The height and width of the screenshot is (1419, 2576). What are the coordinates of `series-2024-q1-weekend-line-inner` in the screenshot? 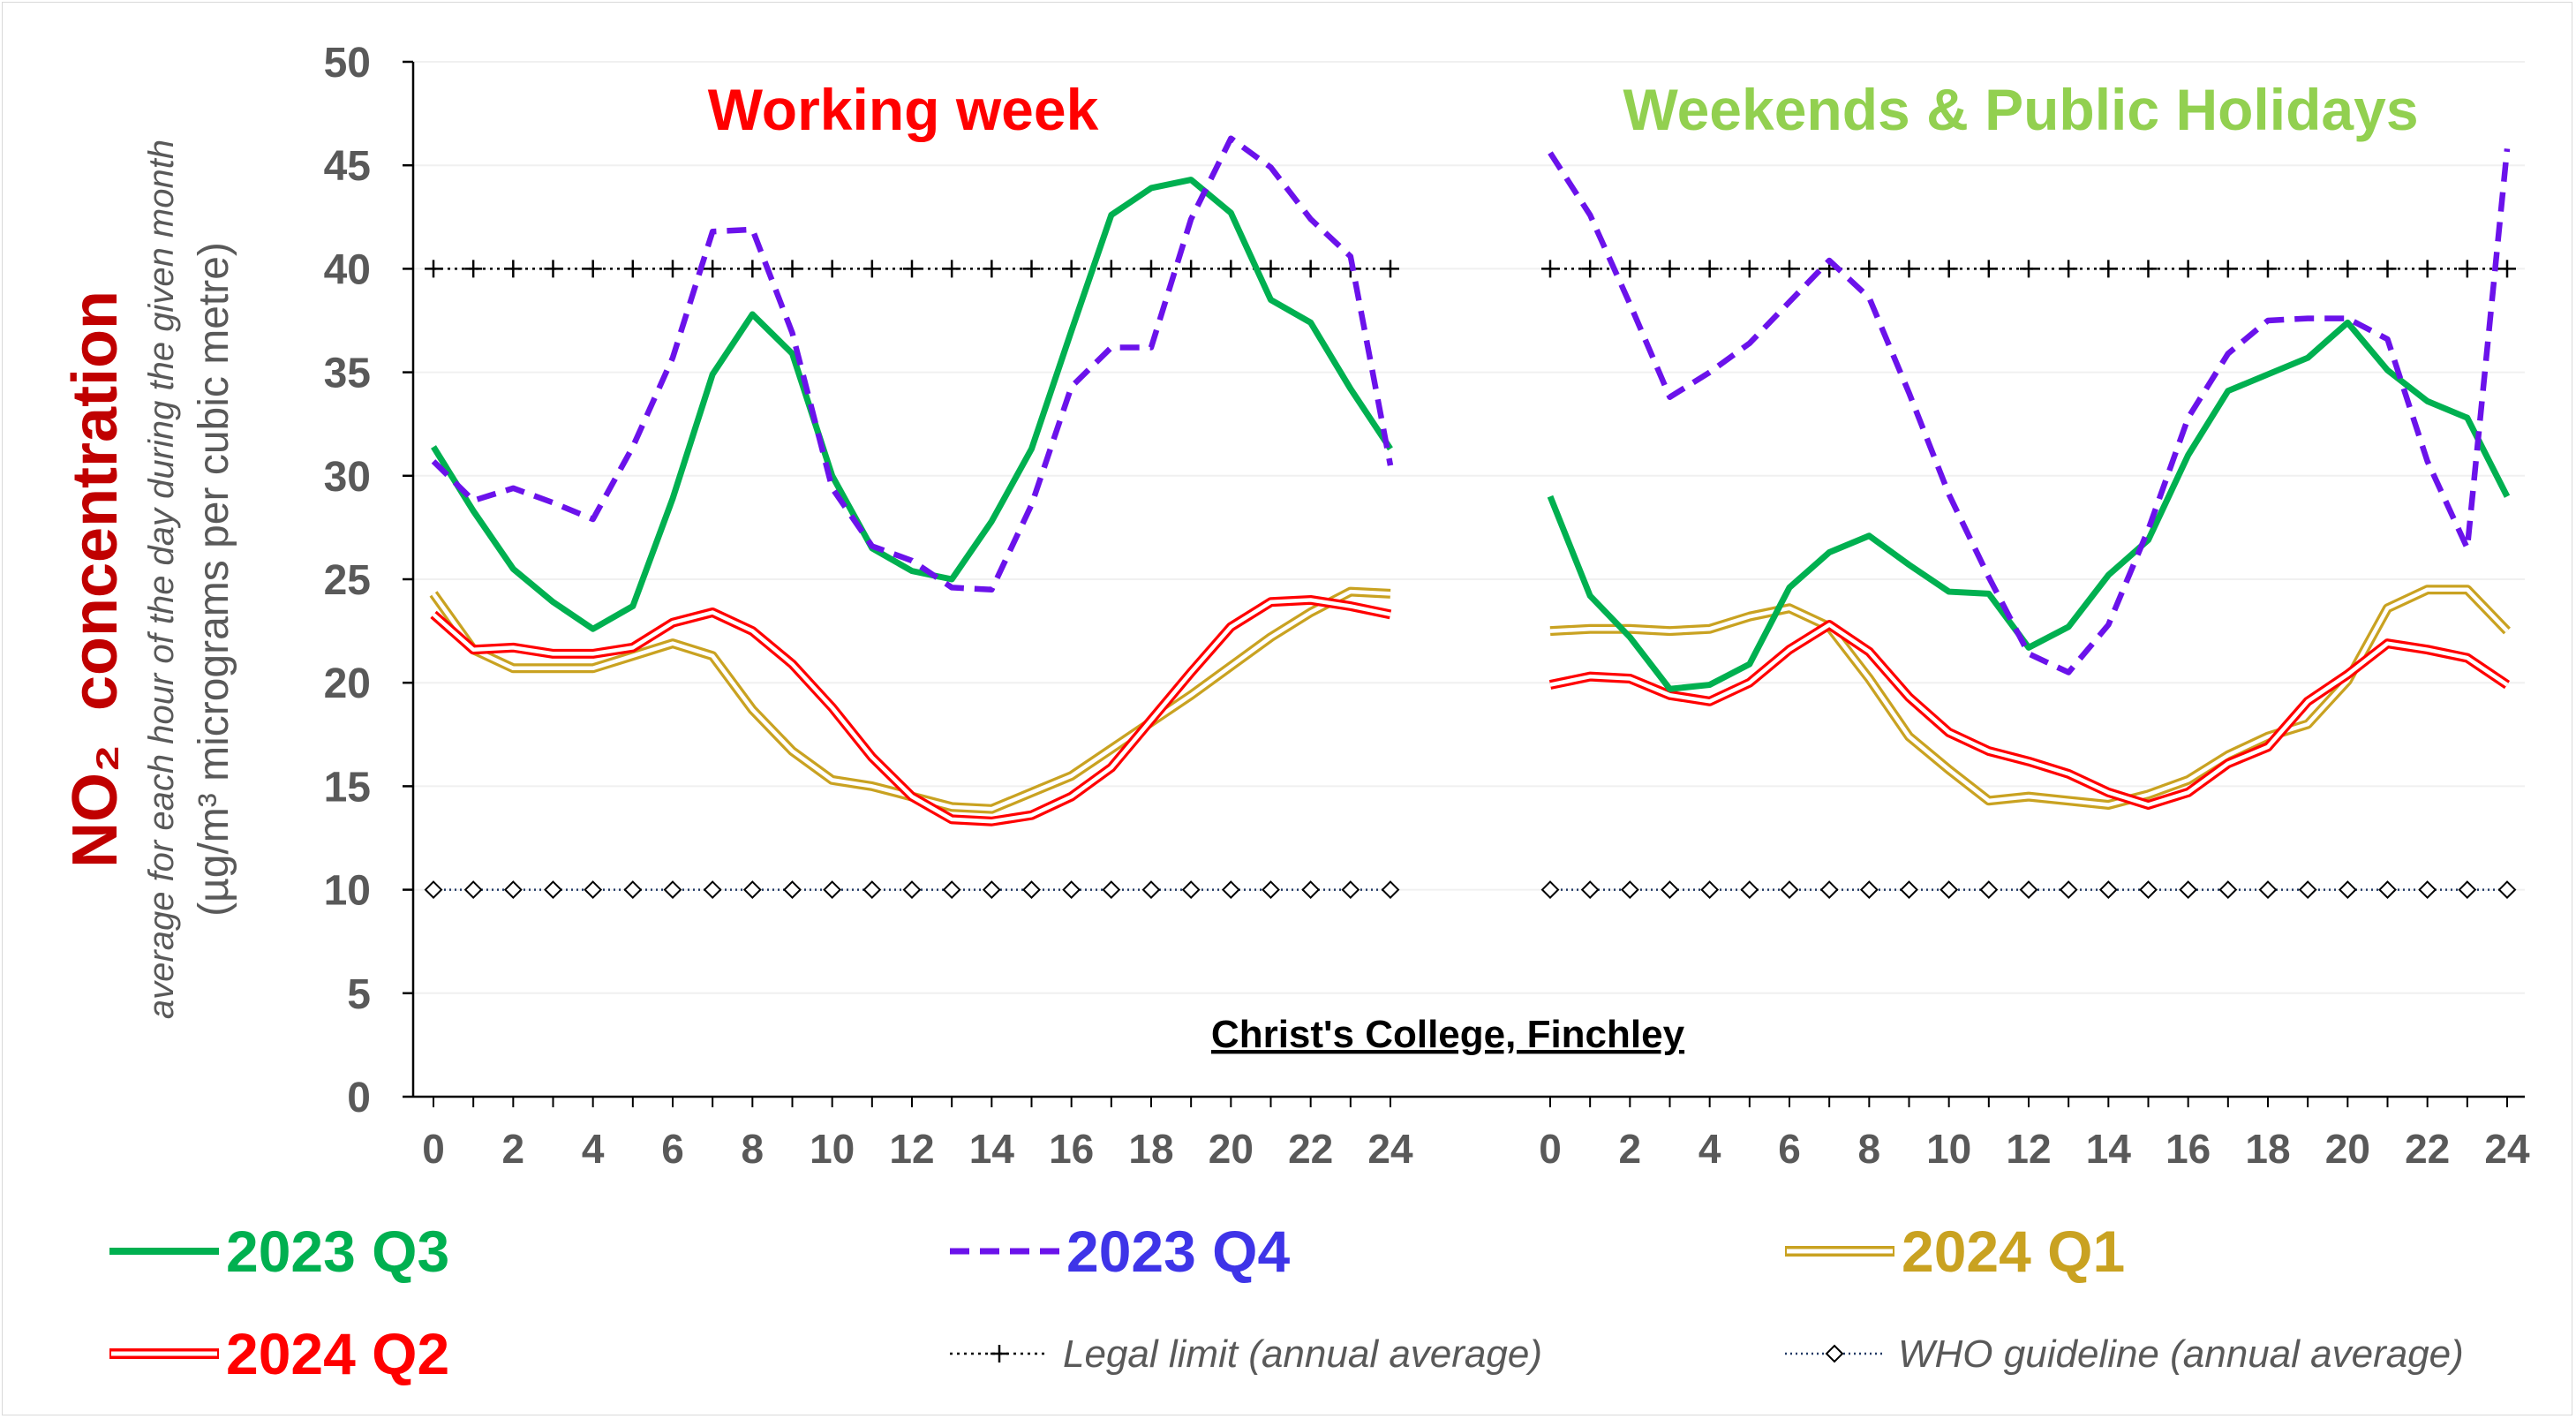 It's located at (2029, 697).